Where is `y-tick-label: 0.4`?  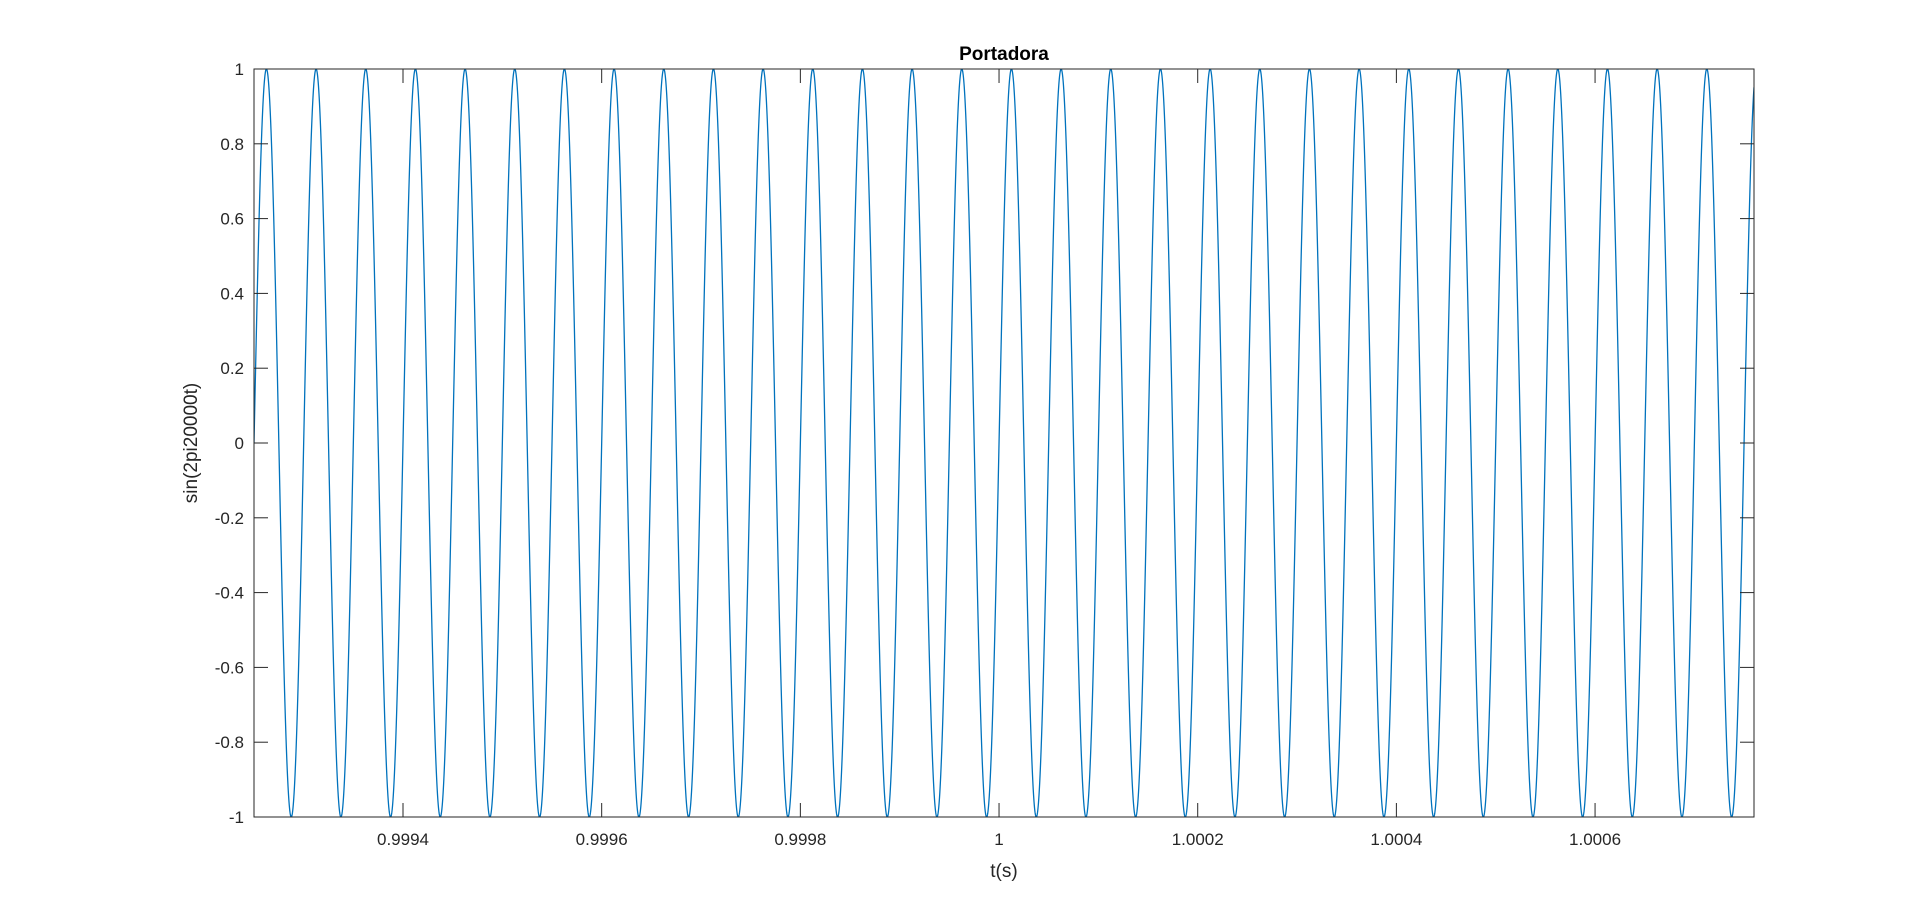 y-tick-label: 0.4 is located at coordinates (232, 293).